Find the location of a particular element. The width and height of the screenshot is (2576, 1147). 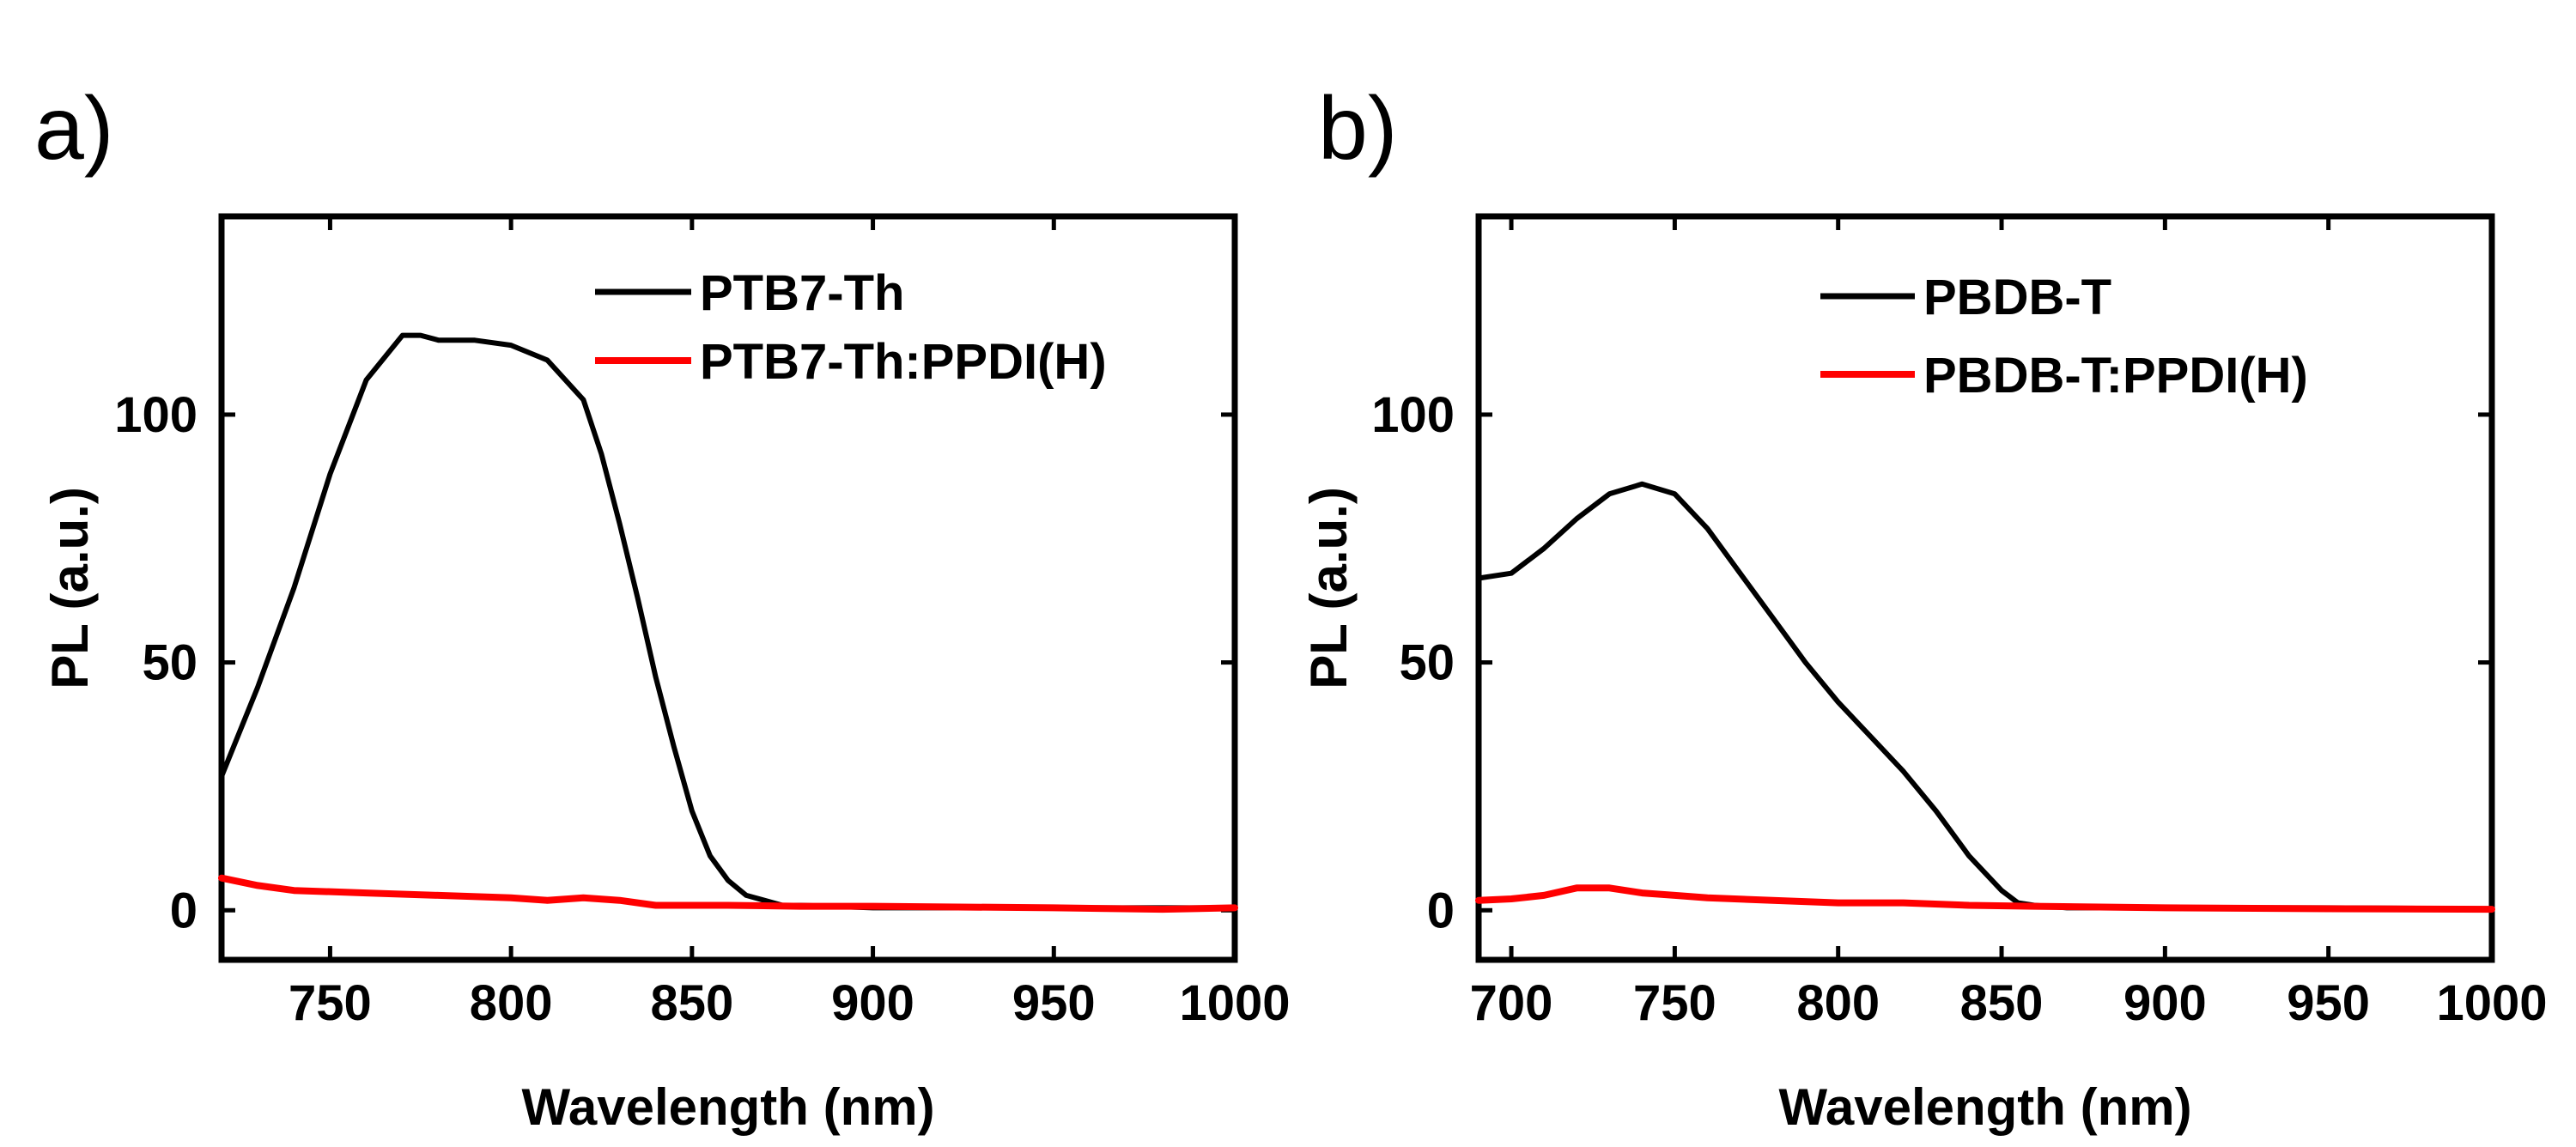

series-line-ptb7-th-ppdi-h is located at coordinates (728, 893).